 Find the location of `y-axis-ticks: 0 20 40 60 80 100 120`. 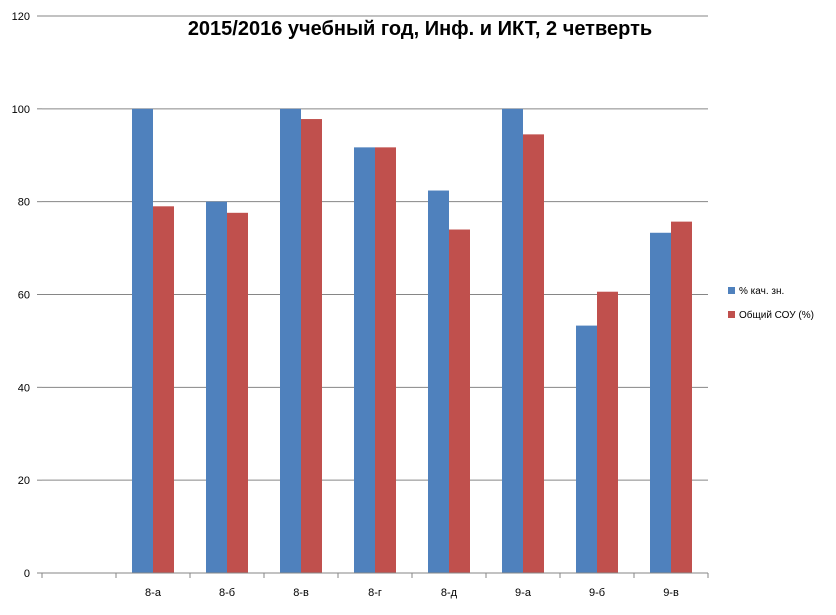

y-axis-ticks: 0 20 40 60 80 100 120 is located at coordinates (21, 295).